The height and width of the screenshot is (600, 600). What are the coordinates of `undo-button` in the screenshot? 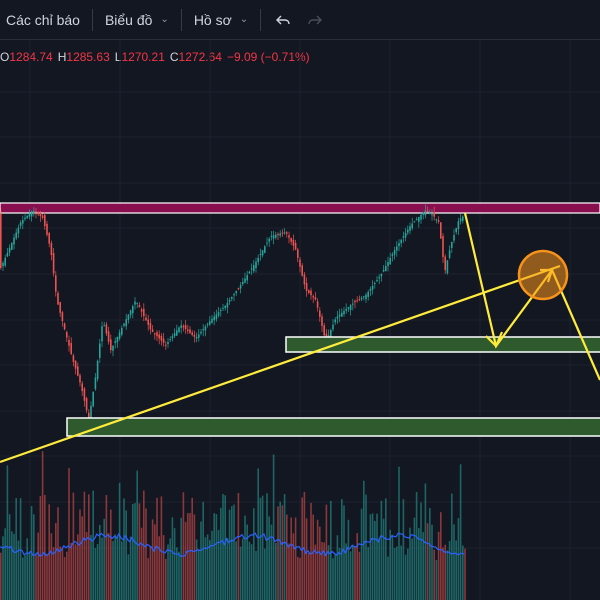 It's located at (283, 20).